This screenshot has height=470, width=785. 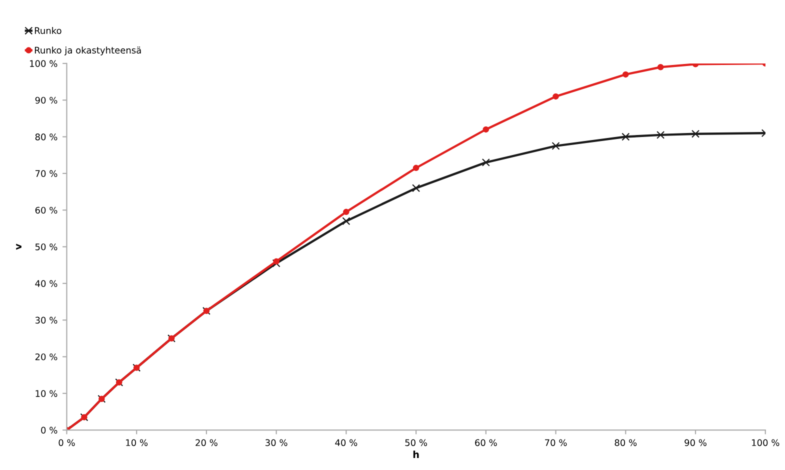 I want to click on x-tick-label: 10 %, so click(x=137, y=442).